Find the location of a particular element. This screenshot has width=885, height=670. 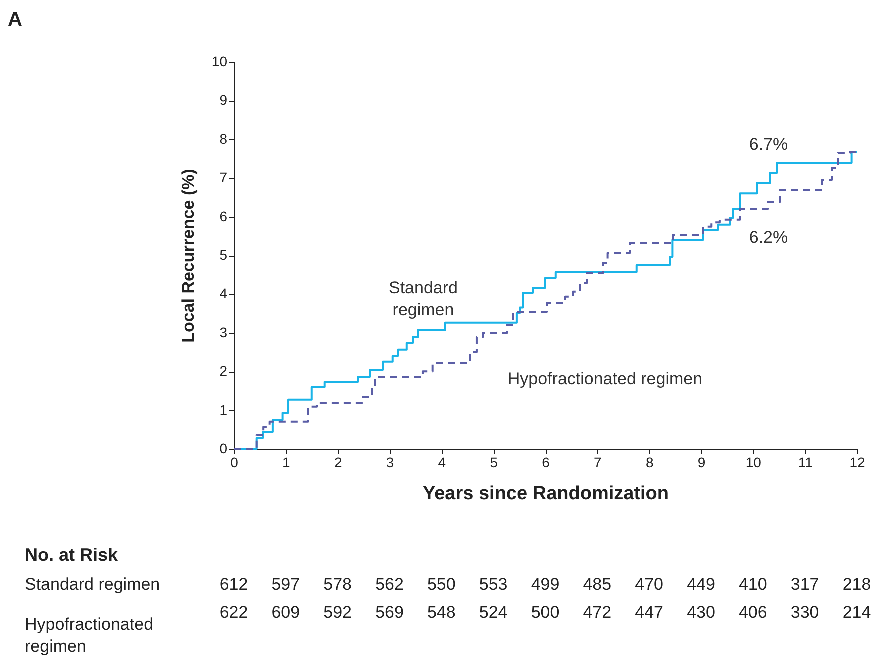

y-tick-label: 10 is located at coordinates (220, 62).